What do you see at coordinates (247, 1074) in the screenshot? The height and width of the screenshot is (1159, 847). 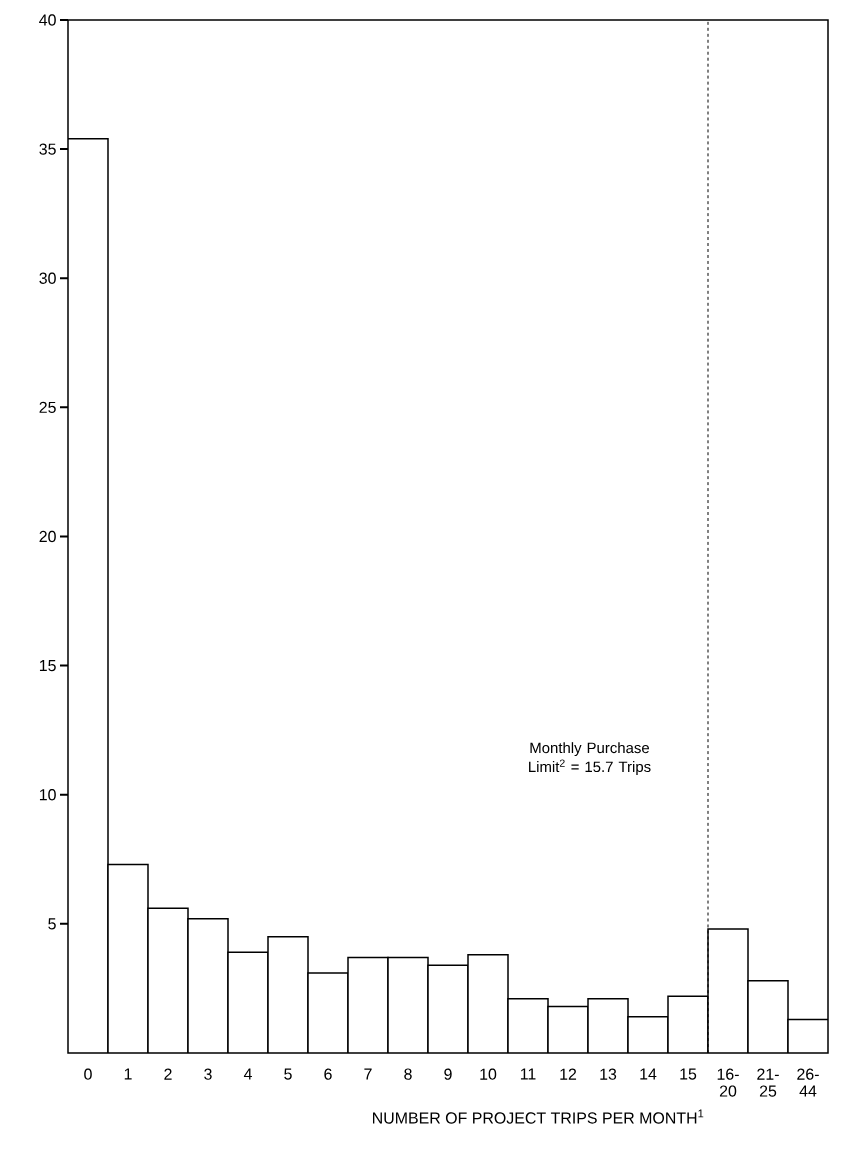 I see `x-tick-label: 4` at bounding box center [247, 1074].